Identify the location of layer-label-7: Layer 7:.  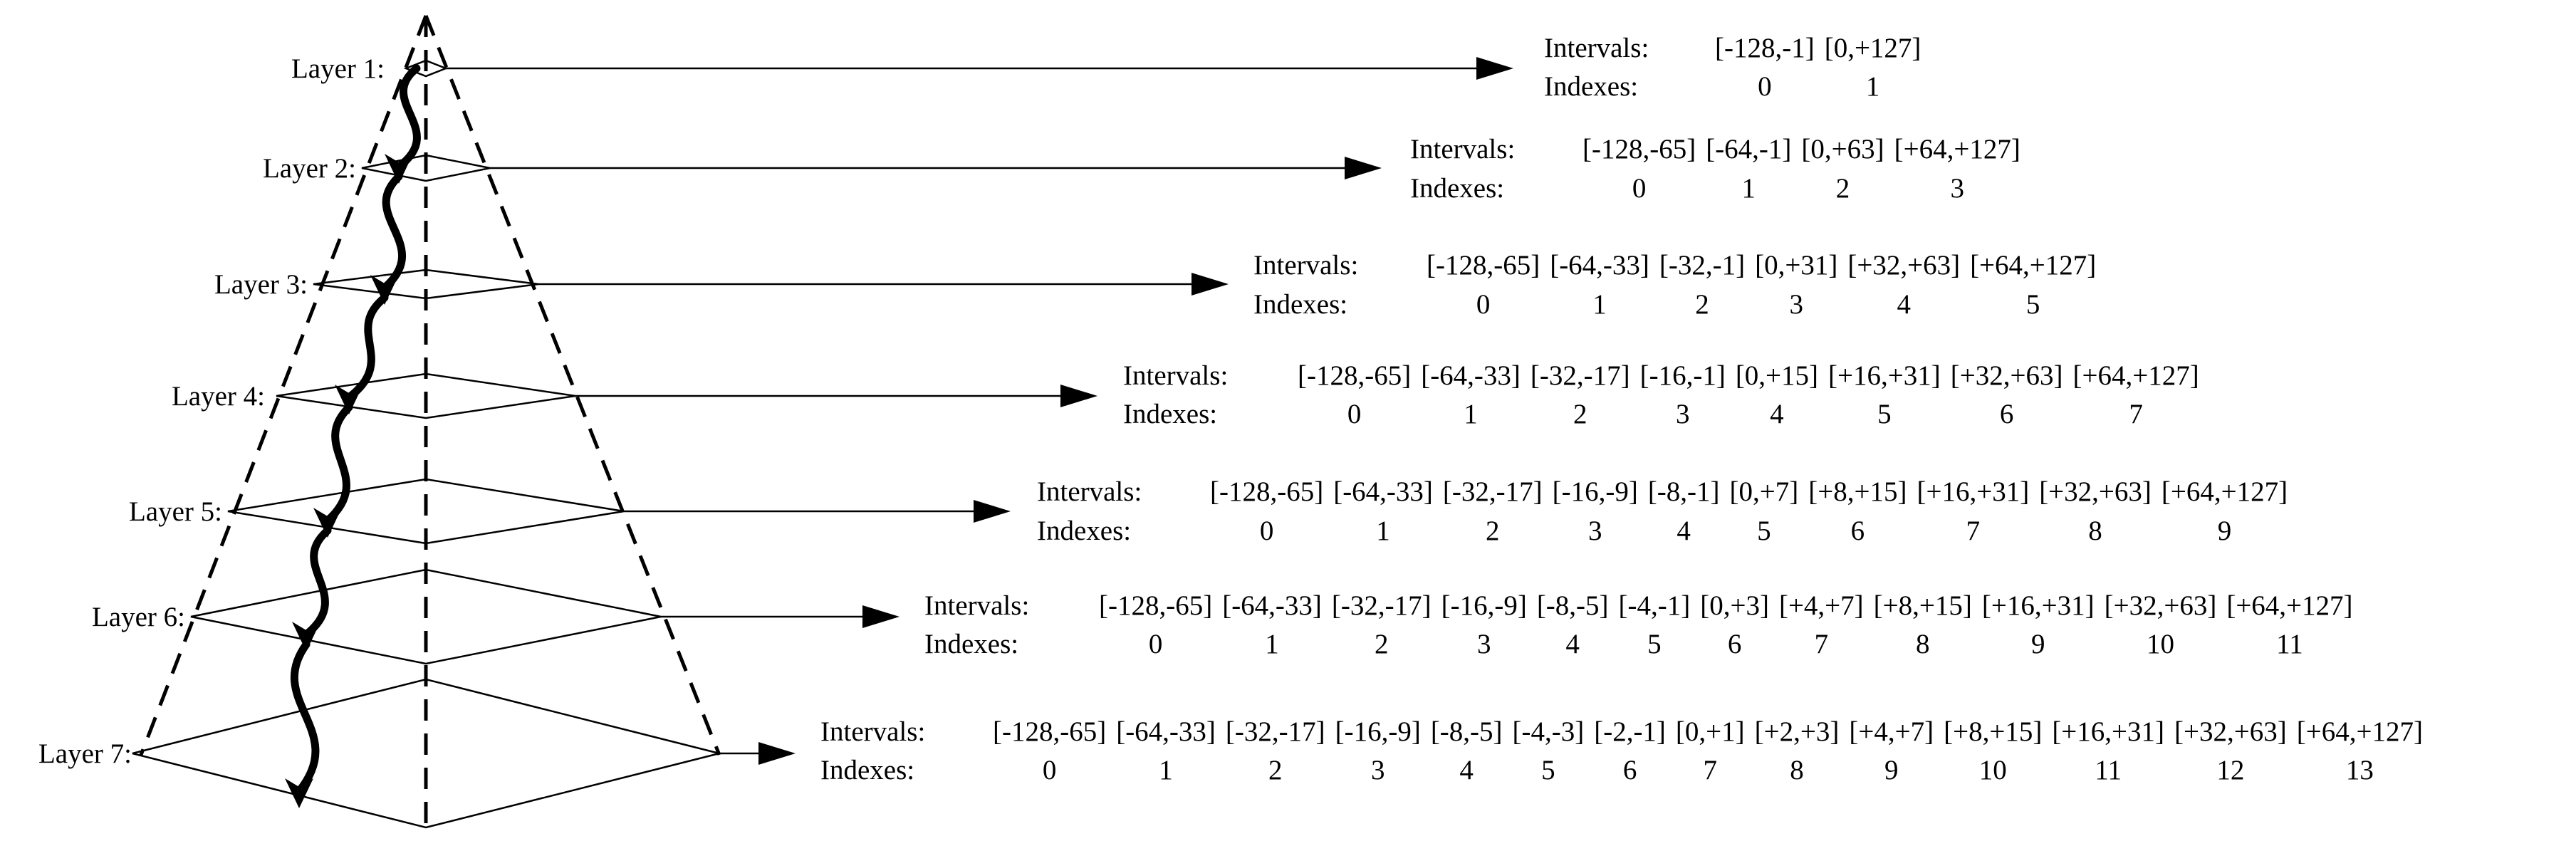
(85, 753).